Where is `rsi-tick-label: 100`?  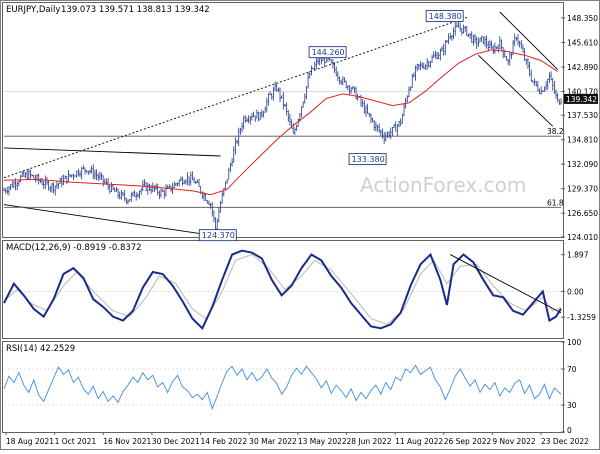 rsi-tick-label: 100 is located at coordinates (574, 342).